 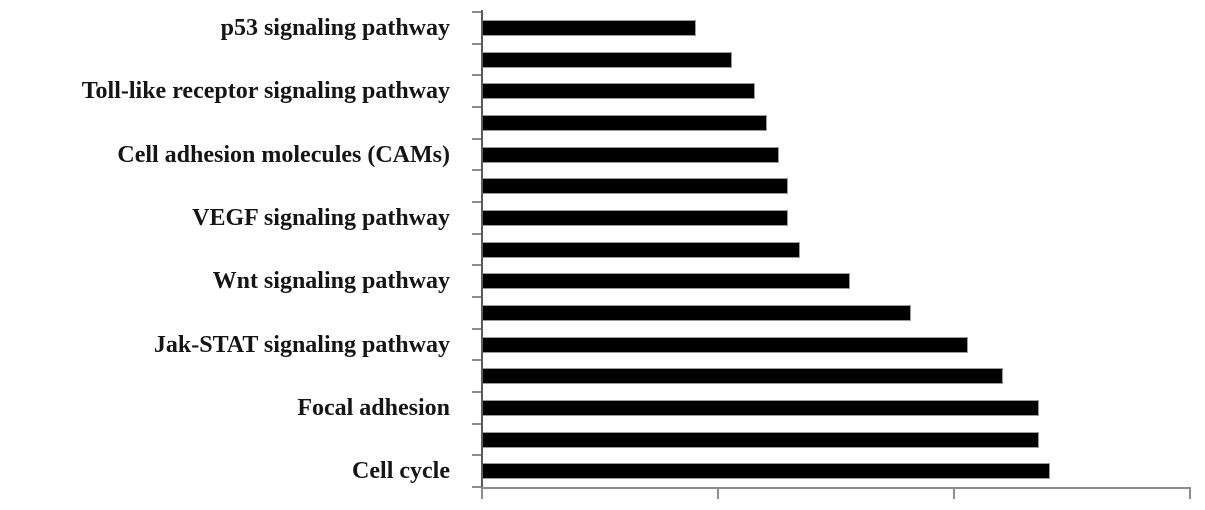 I want to click on y-axis-line, so click(x=482, y=249).